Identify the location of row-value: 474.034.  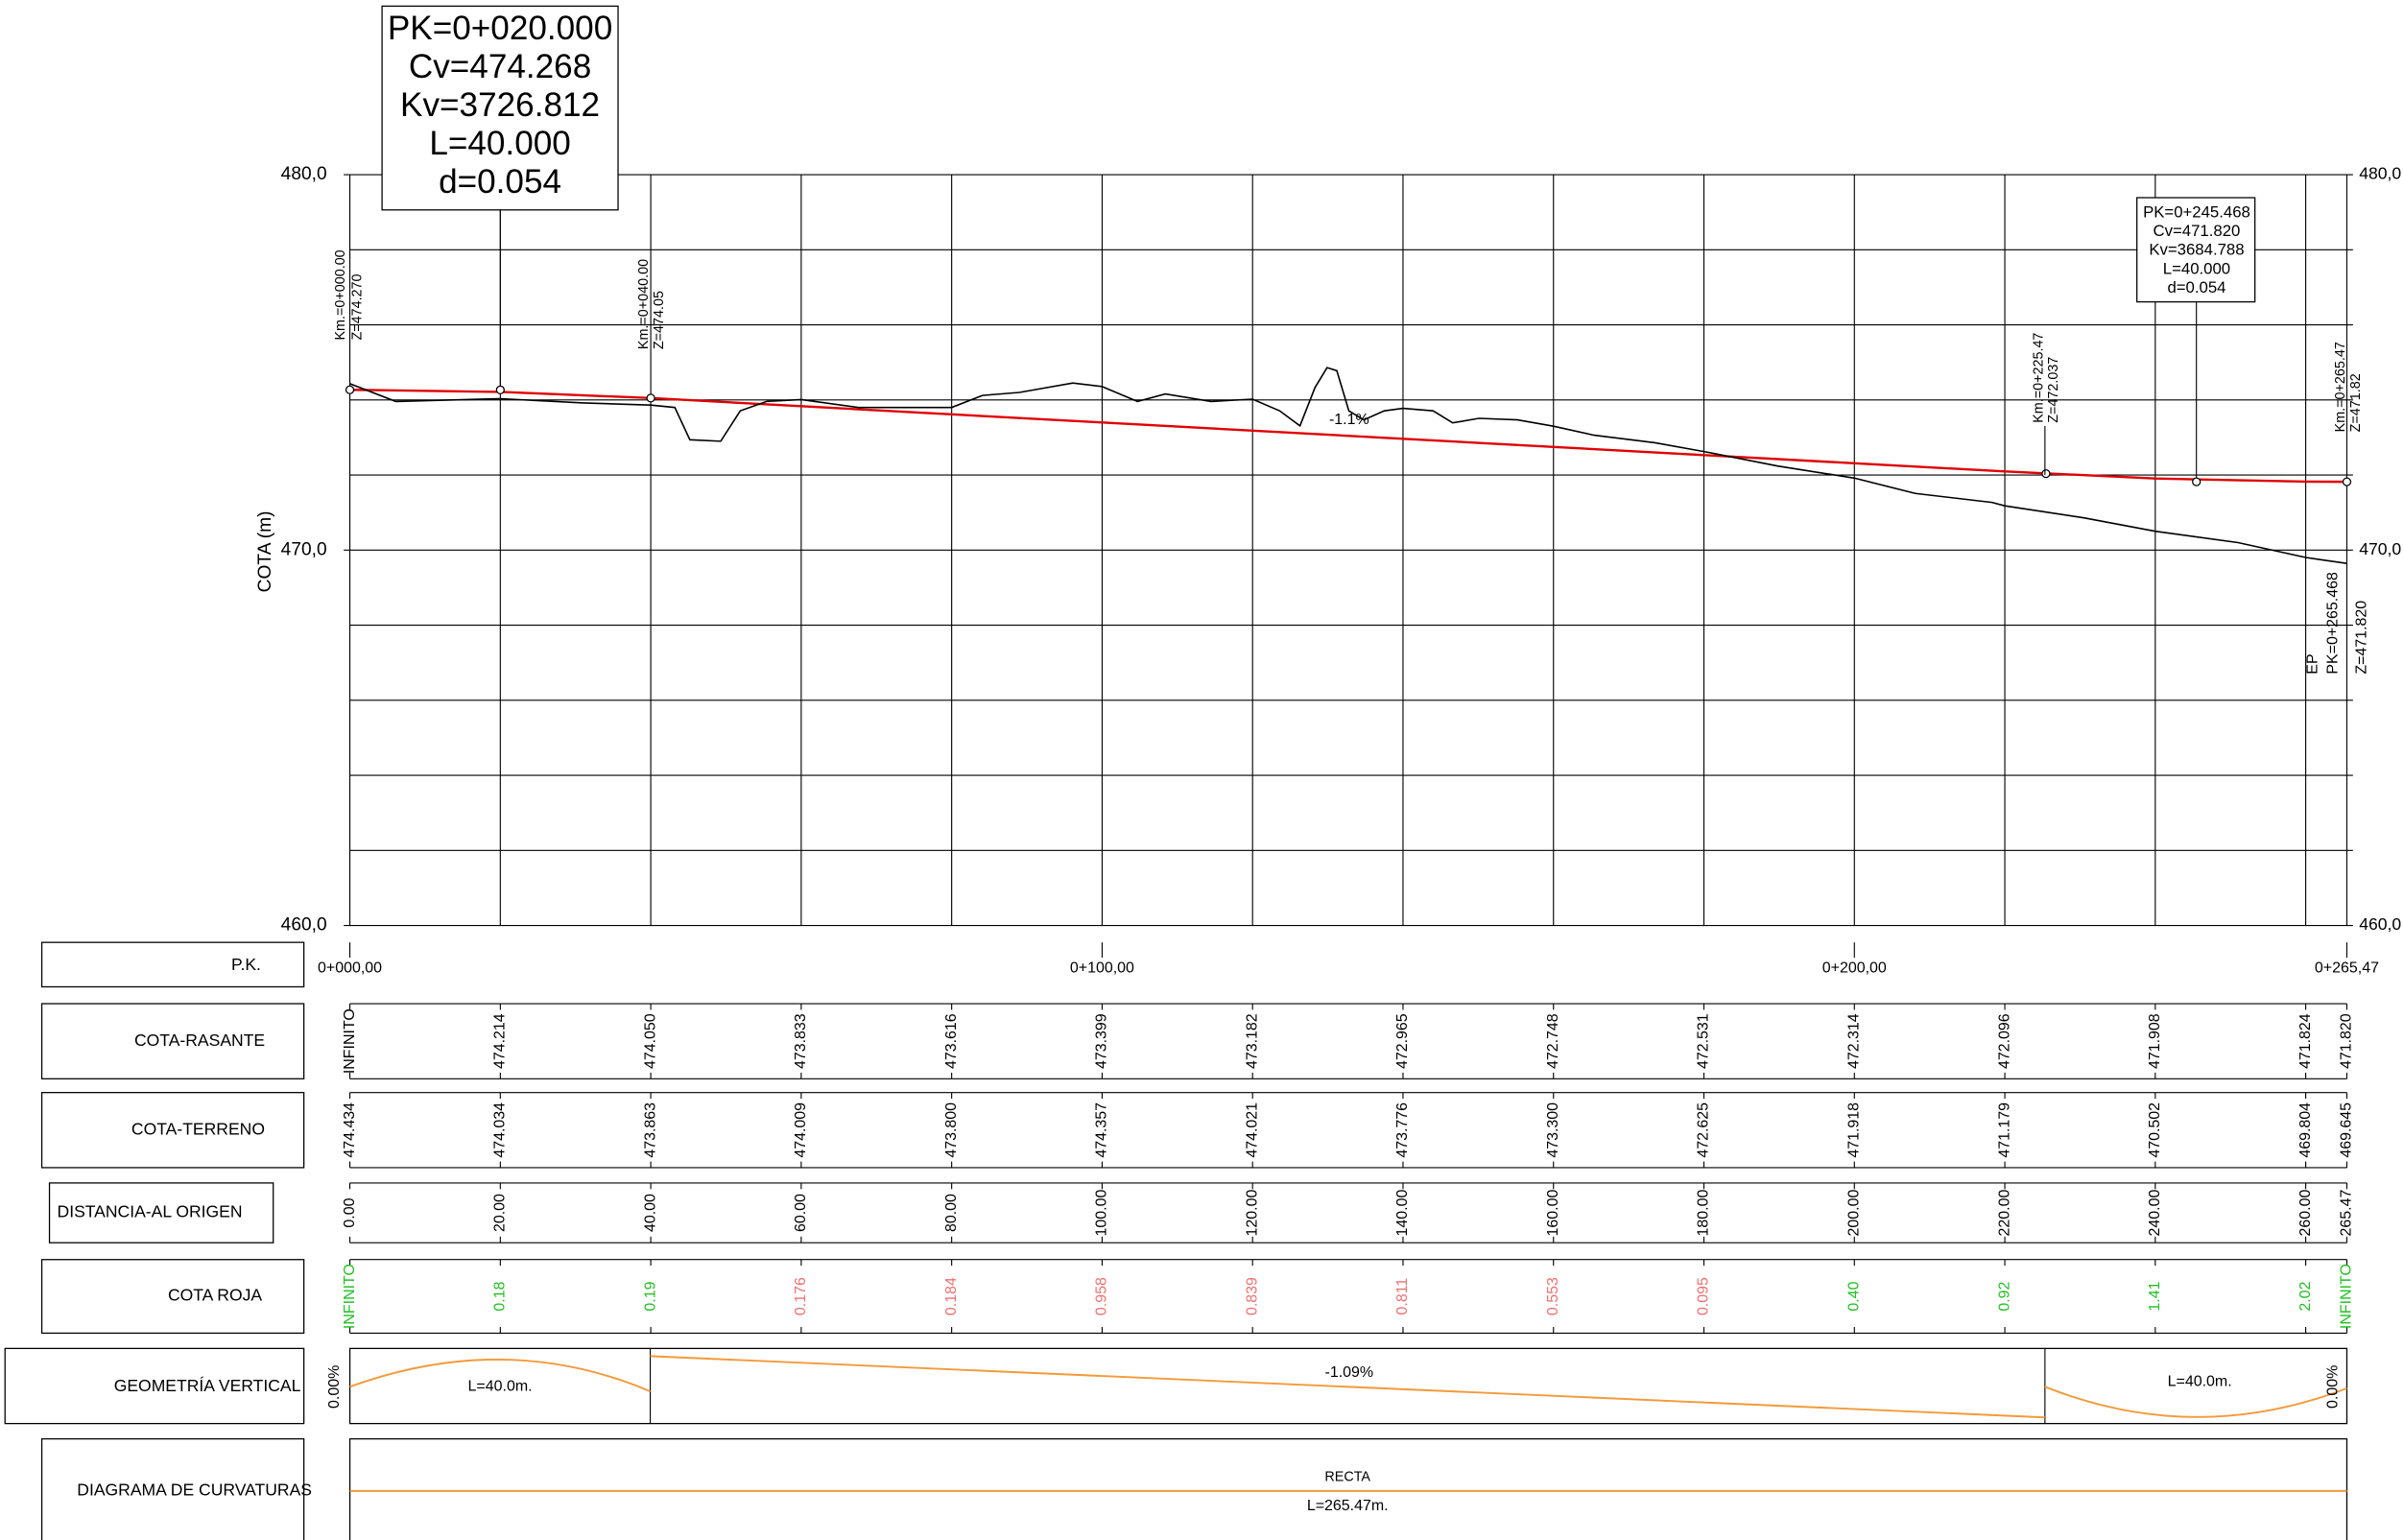
(500, 1130).